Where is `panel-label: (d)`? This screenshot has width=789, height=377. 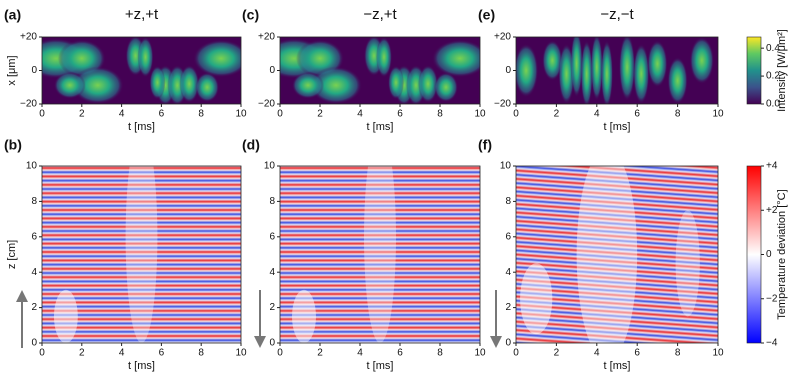
panel-label: (d) is located at coordinates (251, 145).